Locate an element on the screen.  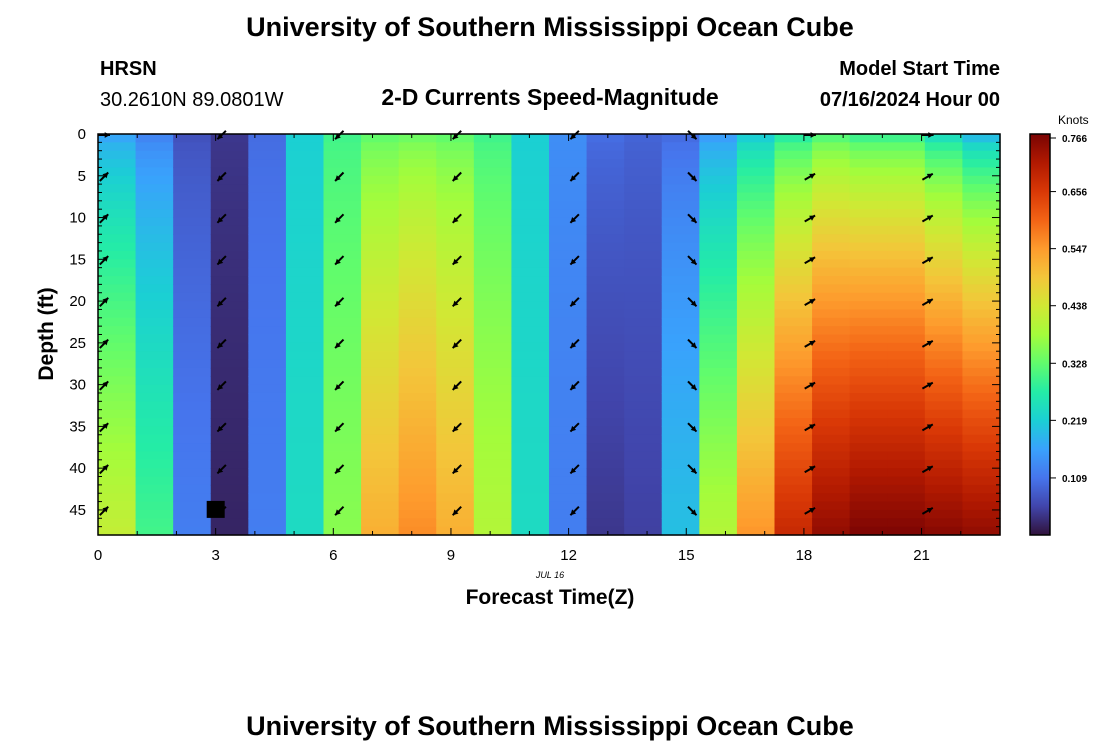
colorbar-ticks: 0.766 0.656 0.547 0.438 0.328 0.219 0.109 is located at coordinates (1068, 309).